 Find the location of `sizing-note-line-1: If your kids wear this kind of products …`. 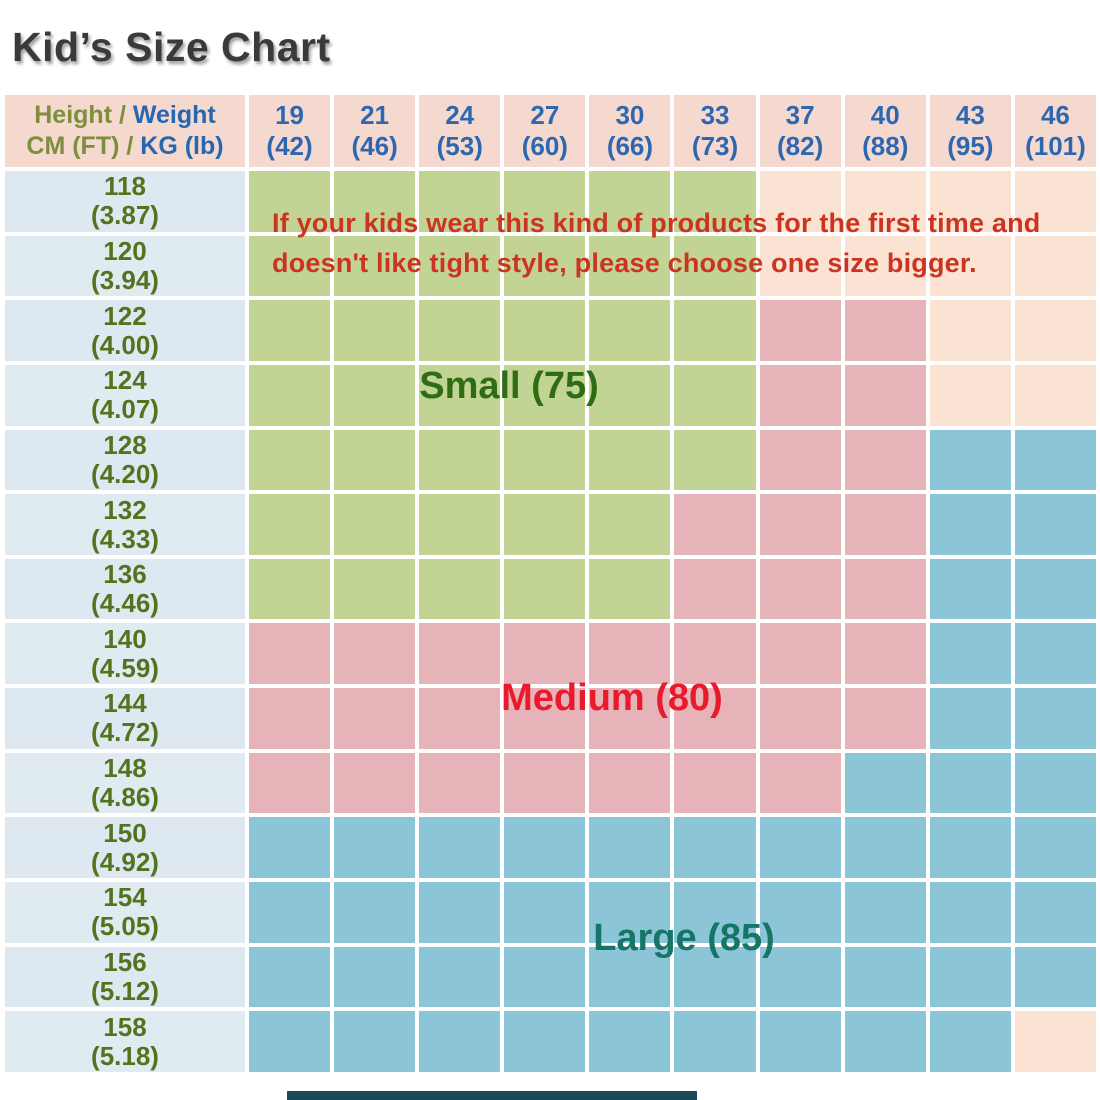

sizing-note-line-1: If your kids wear this kind of products … is located at coordinates (656, 223).